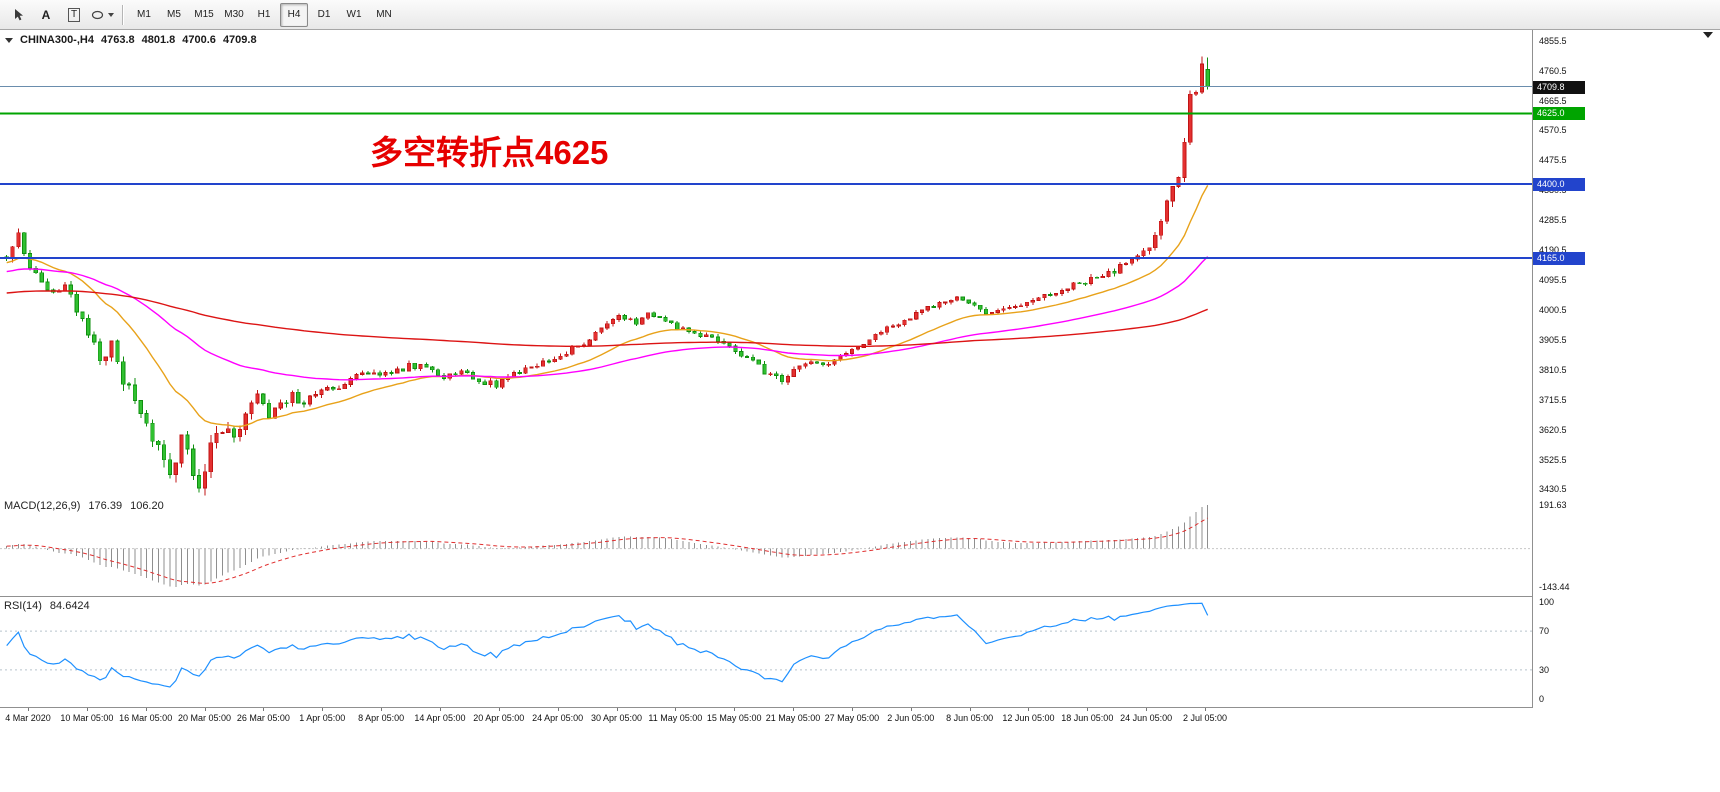  I want to click on cursor-icon, so click(18, 15).